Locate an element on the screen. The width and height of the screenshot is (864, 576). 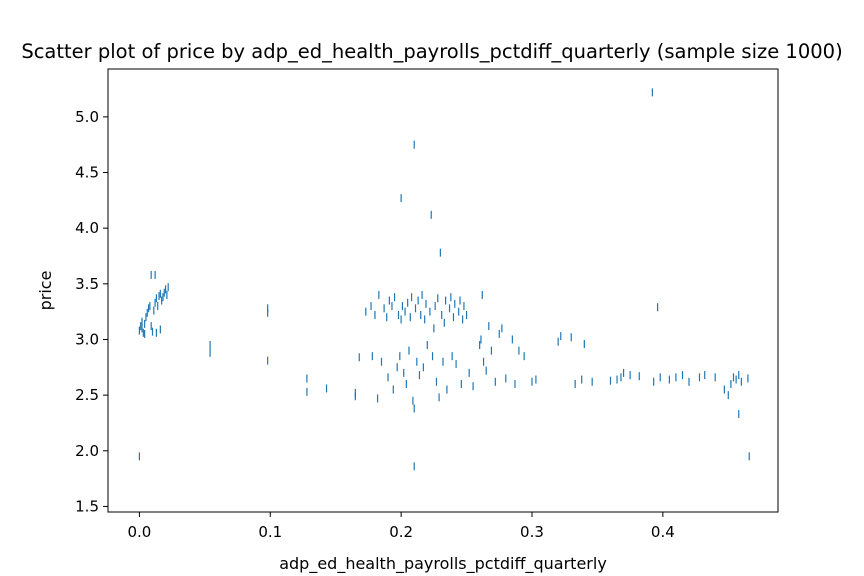
y-tick-label: 3.0 is located at coordinates (87, 339).